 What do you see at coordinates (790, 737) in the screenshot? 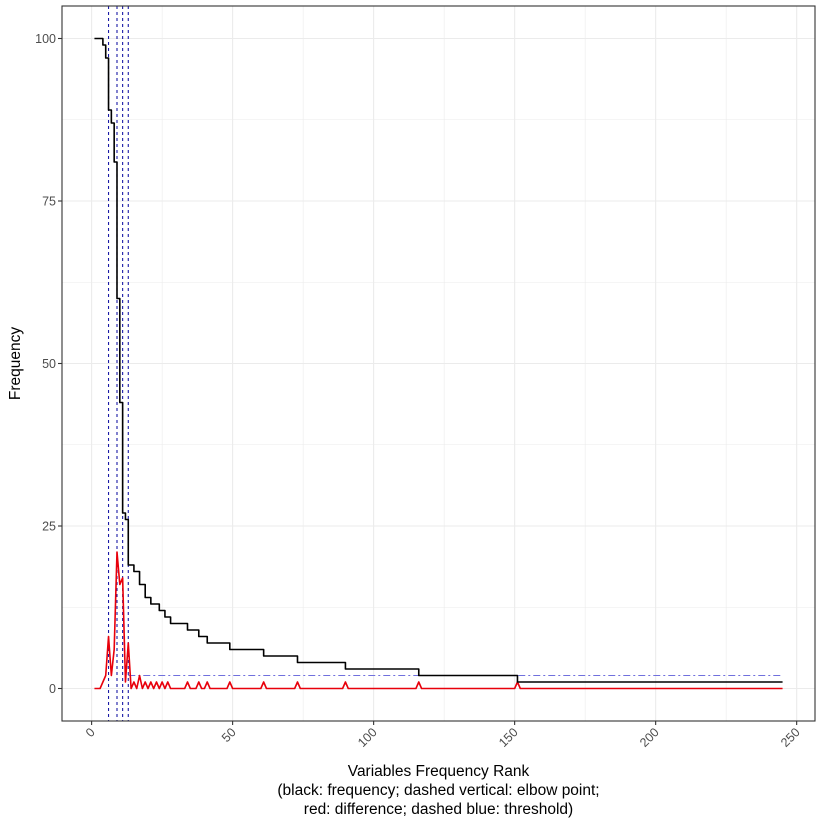
I see `x-tick-label: 250` at bounding box center [790, 737].